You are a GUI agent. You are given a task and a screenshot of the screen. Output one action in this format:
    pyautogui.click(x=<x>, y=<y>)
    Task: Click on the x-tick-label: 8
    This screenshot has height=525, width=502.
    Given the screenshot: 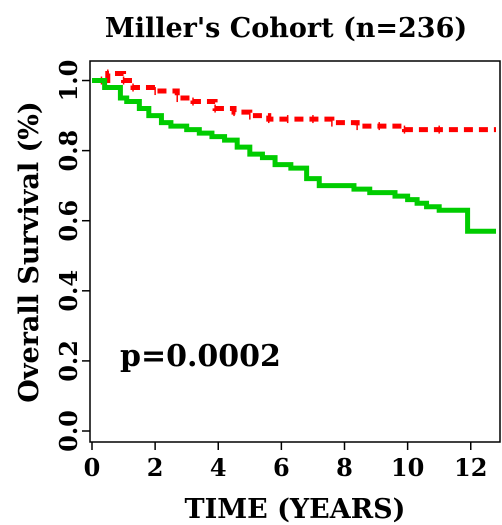 What is the action you would take?
    pyautogui.click(x=344, y=467)
    